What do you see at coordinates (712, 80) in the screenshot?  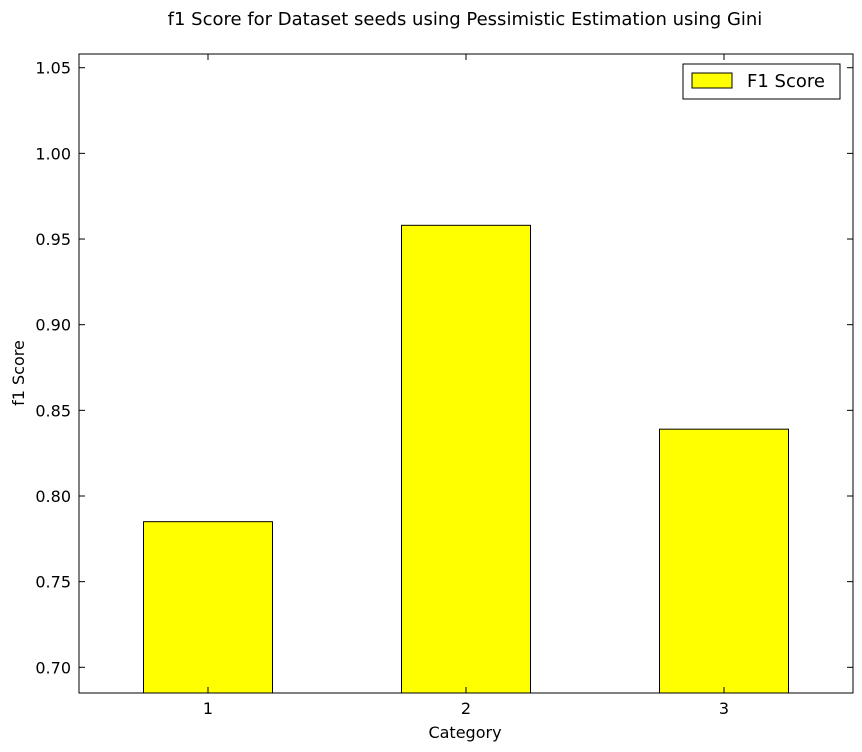 I see `legend-swatch-f1-score` at bounding box center [712, 80].